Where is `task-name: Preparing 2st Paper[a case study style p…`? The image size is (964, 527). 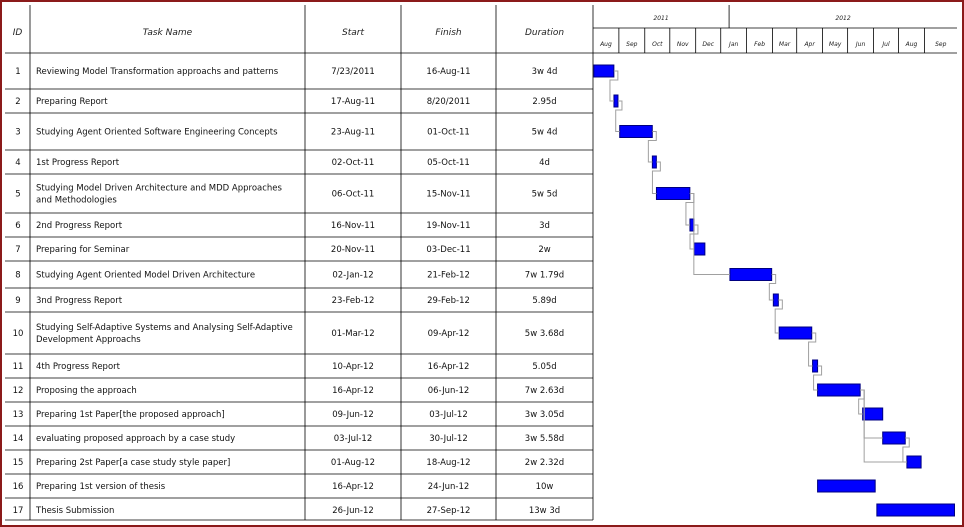
task-name: Preparing 2st Paper[a case study style p… is located at coordinates (133, 463).